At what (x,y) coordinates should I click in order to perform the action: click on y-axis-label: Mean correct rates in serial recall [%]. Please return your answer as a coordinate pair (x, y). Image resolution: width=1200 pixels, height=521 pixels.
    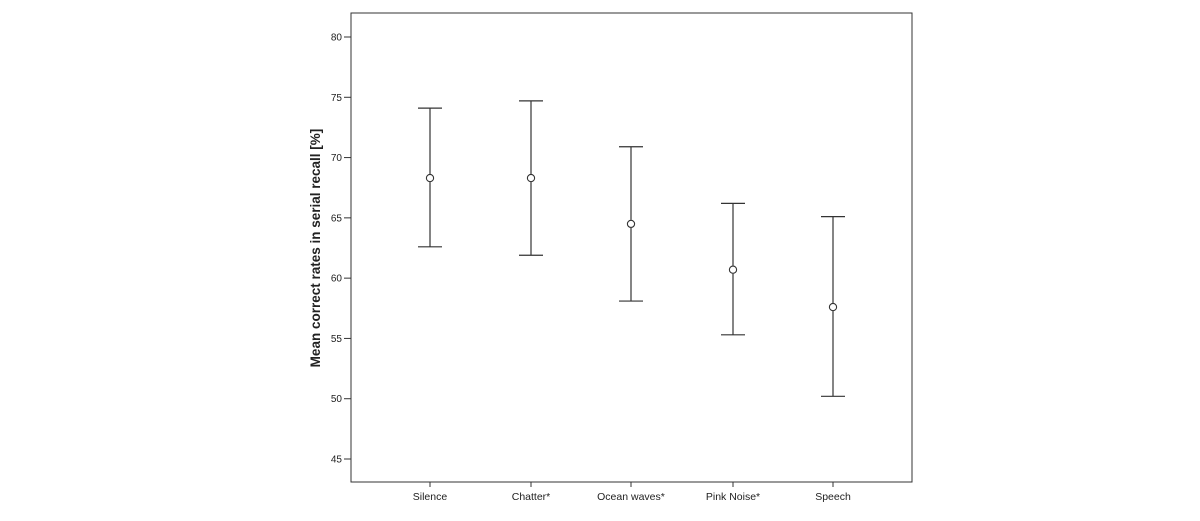
    Looking at the image, I should click on (315, 248).